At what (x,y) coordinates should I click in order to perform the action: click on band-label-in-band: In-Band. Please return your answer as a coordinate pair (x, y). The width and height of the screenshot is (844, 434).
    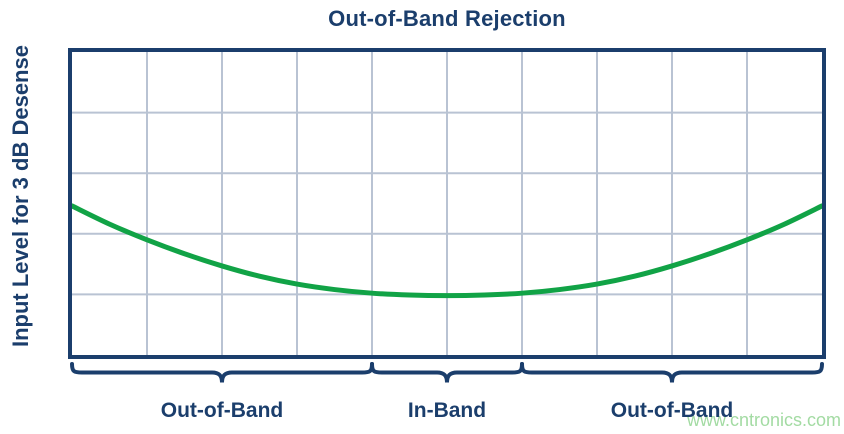
    Looking at the image, I should click on (447, 410).